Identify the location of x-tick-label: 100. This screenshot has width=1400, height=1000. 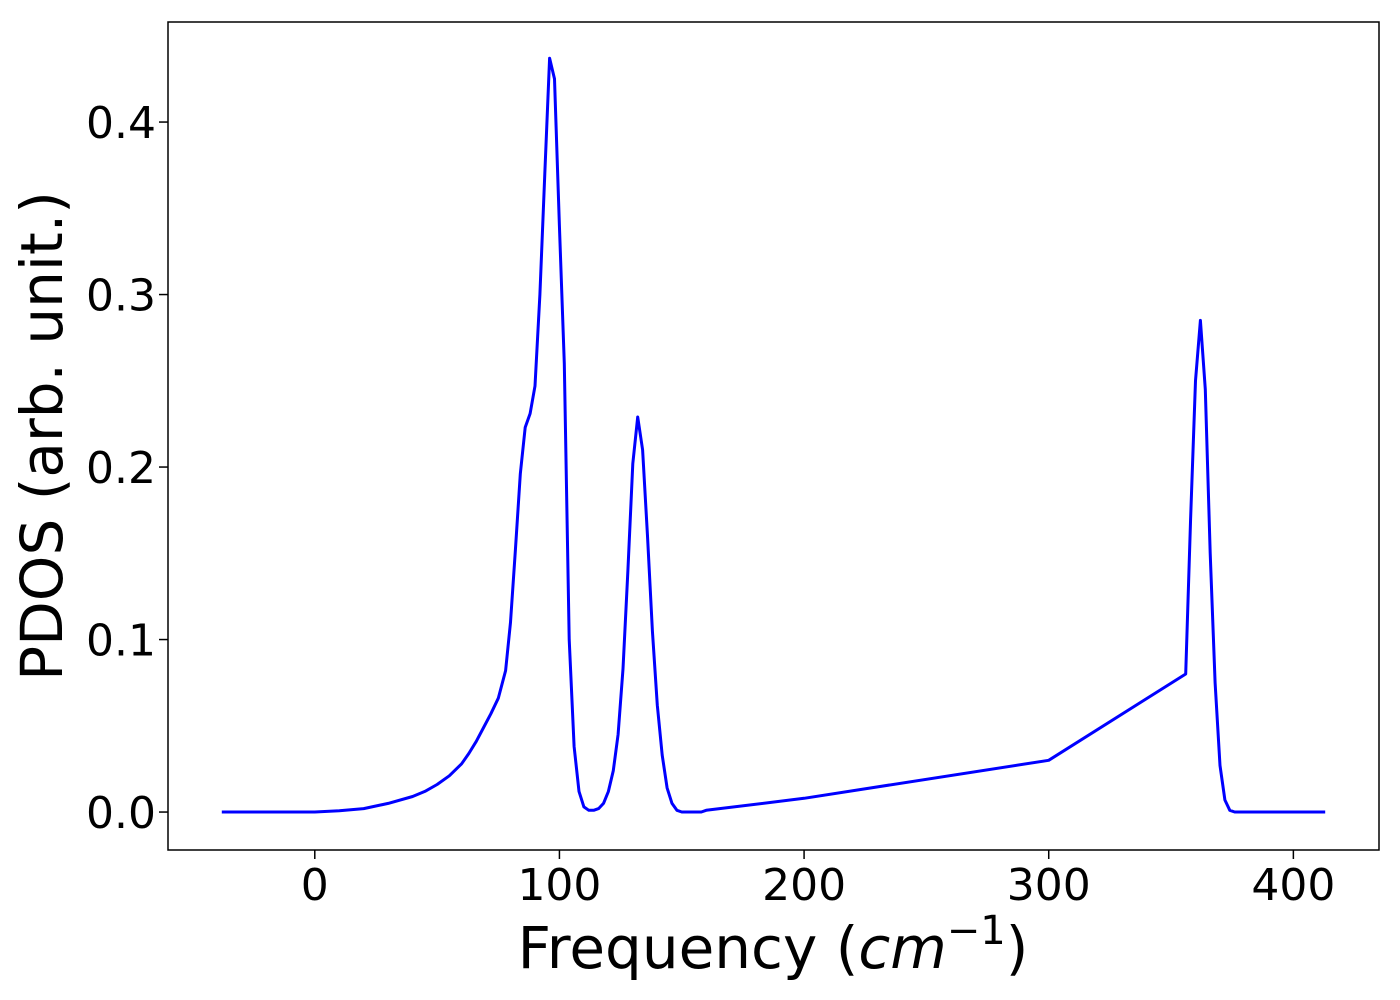
(559, 885).